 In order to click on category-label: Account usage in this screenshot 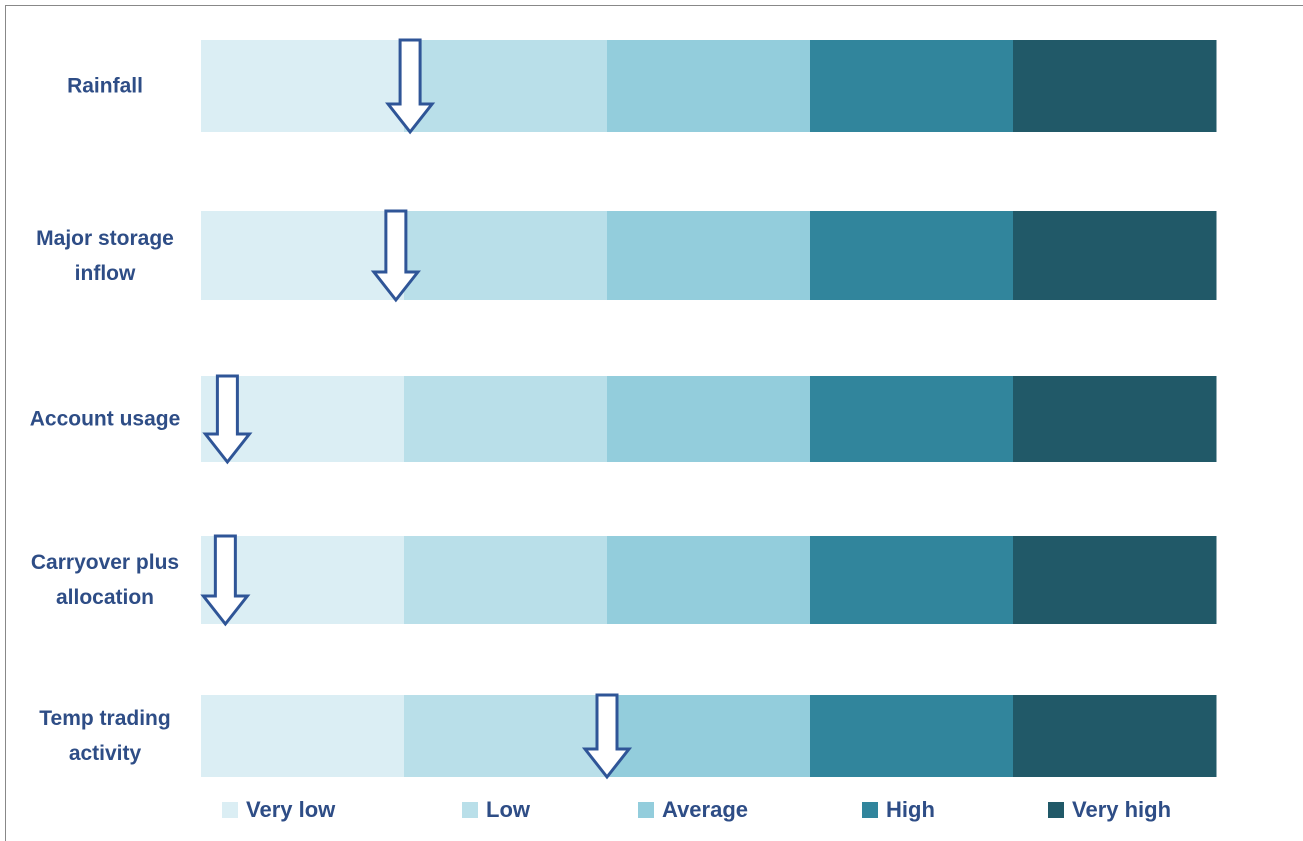, I will do `click(105, 419)`.